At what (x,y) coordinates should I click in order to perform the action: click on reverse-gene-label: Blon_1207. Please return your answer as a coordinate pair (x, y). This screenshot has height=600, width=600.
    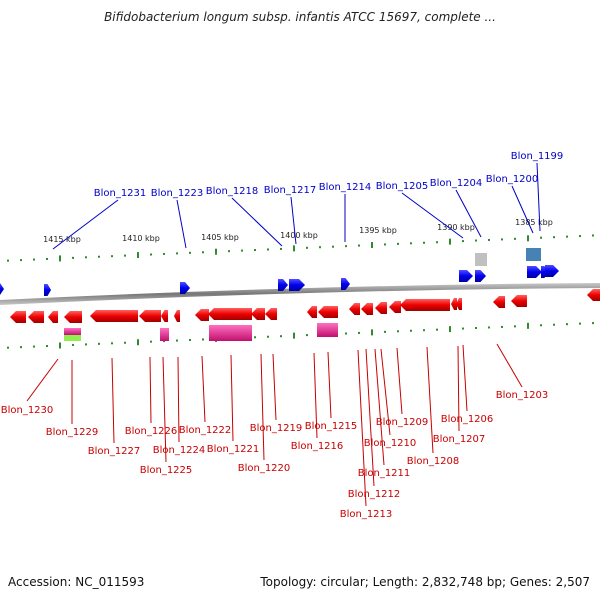
    Looking at the image, I should click on (459, 439).